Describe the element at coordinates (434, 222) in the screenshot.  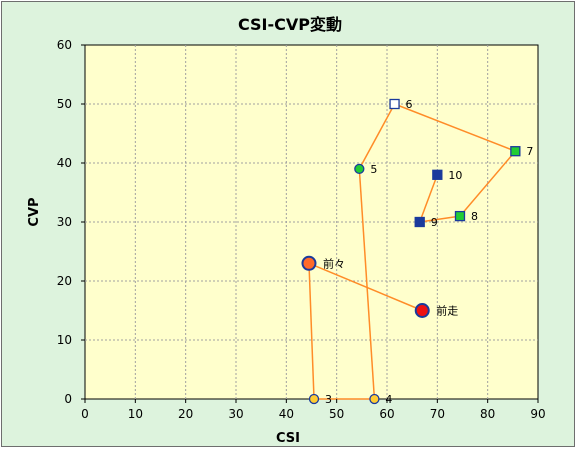
I see `data-point-label: 9` at that location.